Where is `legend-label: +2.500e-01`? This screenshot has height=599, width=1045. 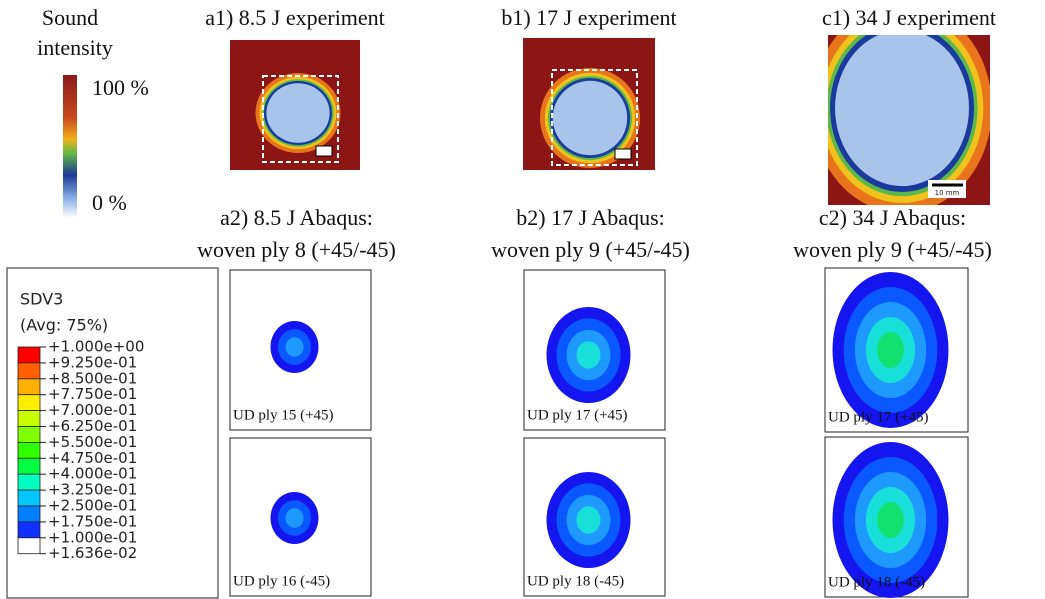
legend-label: +2.500e-01 is located at coordinates (92, 506).